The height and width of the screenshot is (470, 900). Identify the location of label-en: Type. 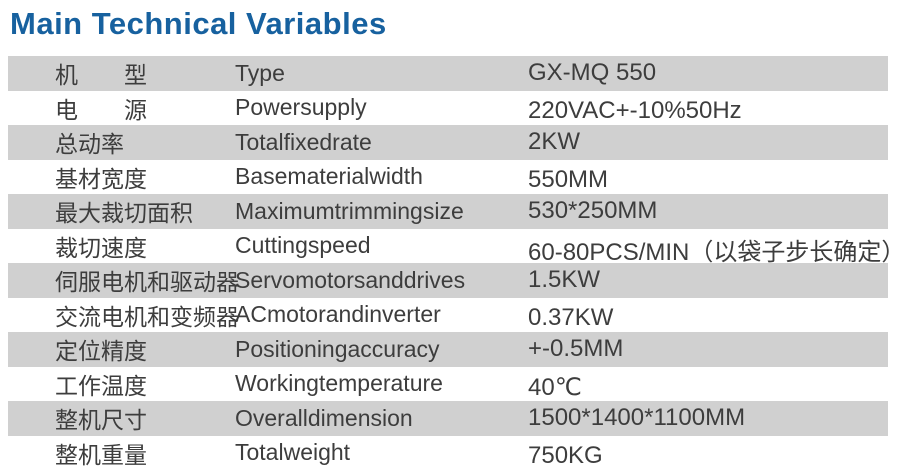
(260, 72).